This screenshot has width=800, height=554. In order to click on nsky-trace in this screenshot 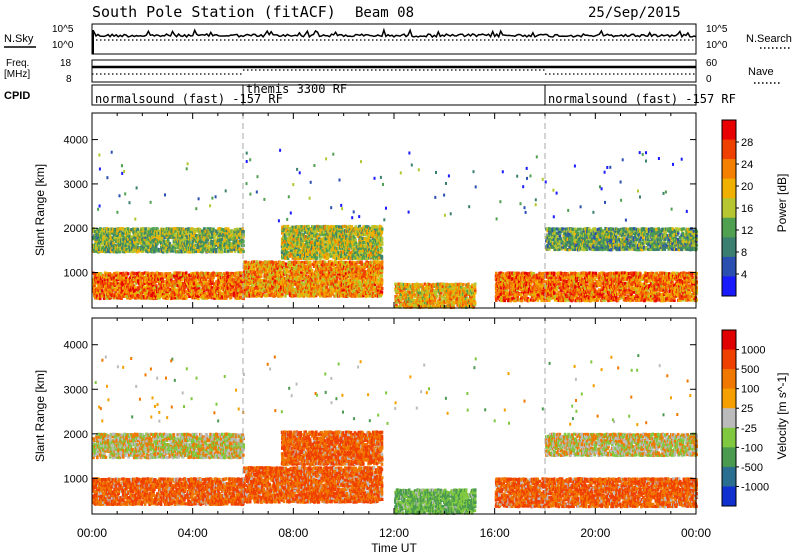, I will do `click(394, 33)`.